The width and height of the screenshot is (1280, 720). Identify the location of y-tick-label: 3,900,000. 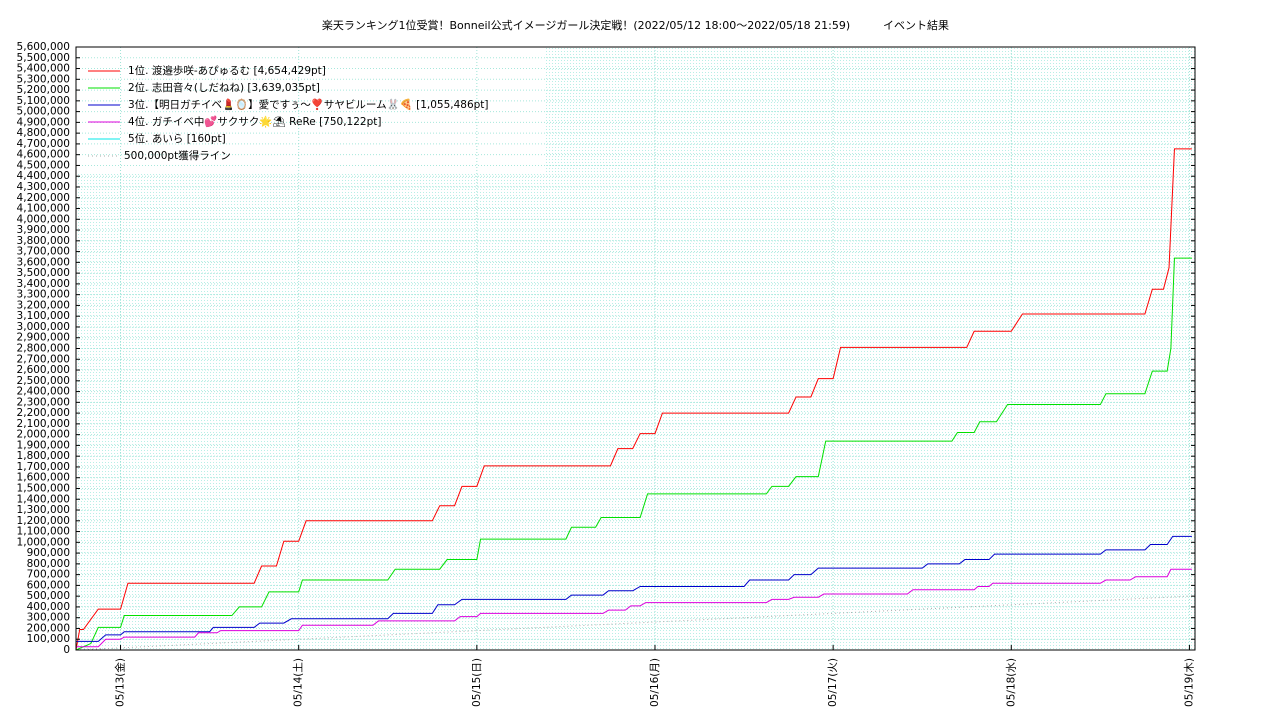
(43, 230).